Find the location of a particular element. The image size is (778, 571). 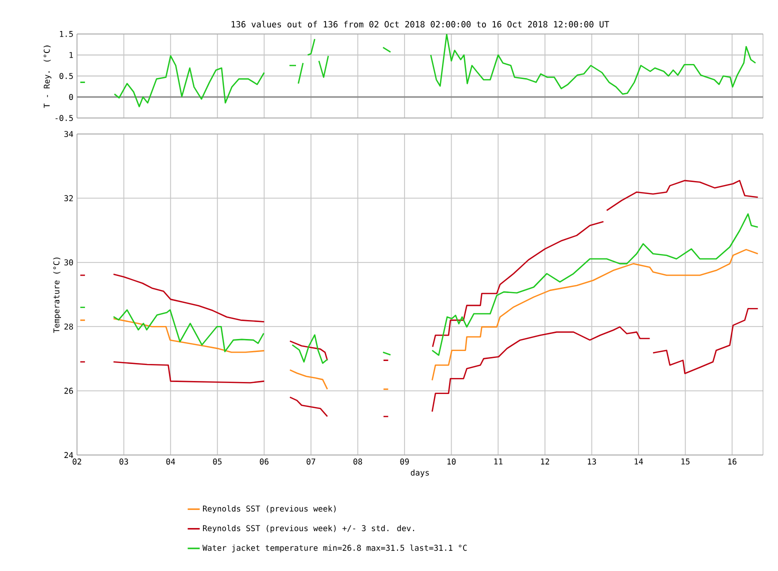

x-tick-label: 15 is located at coordinates (685, 461).